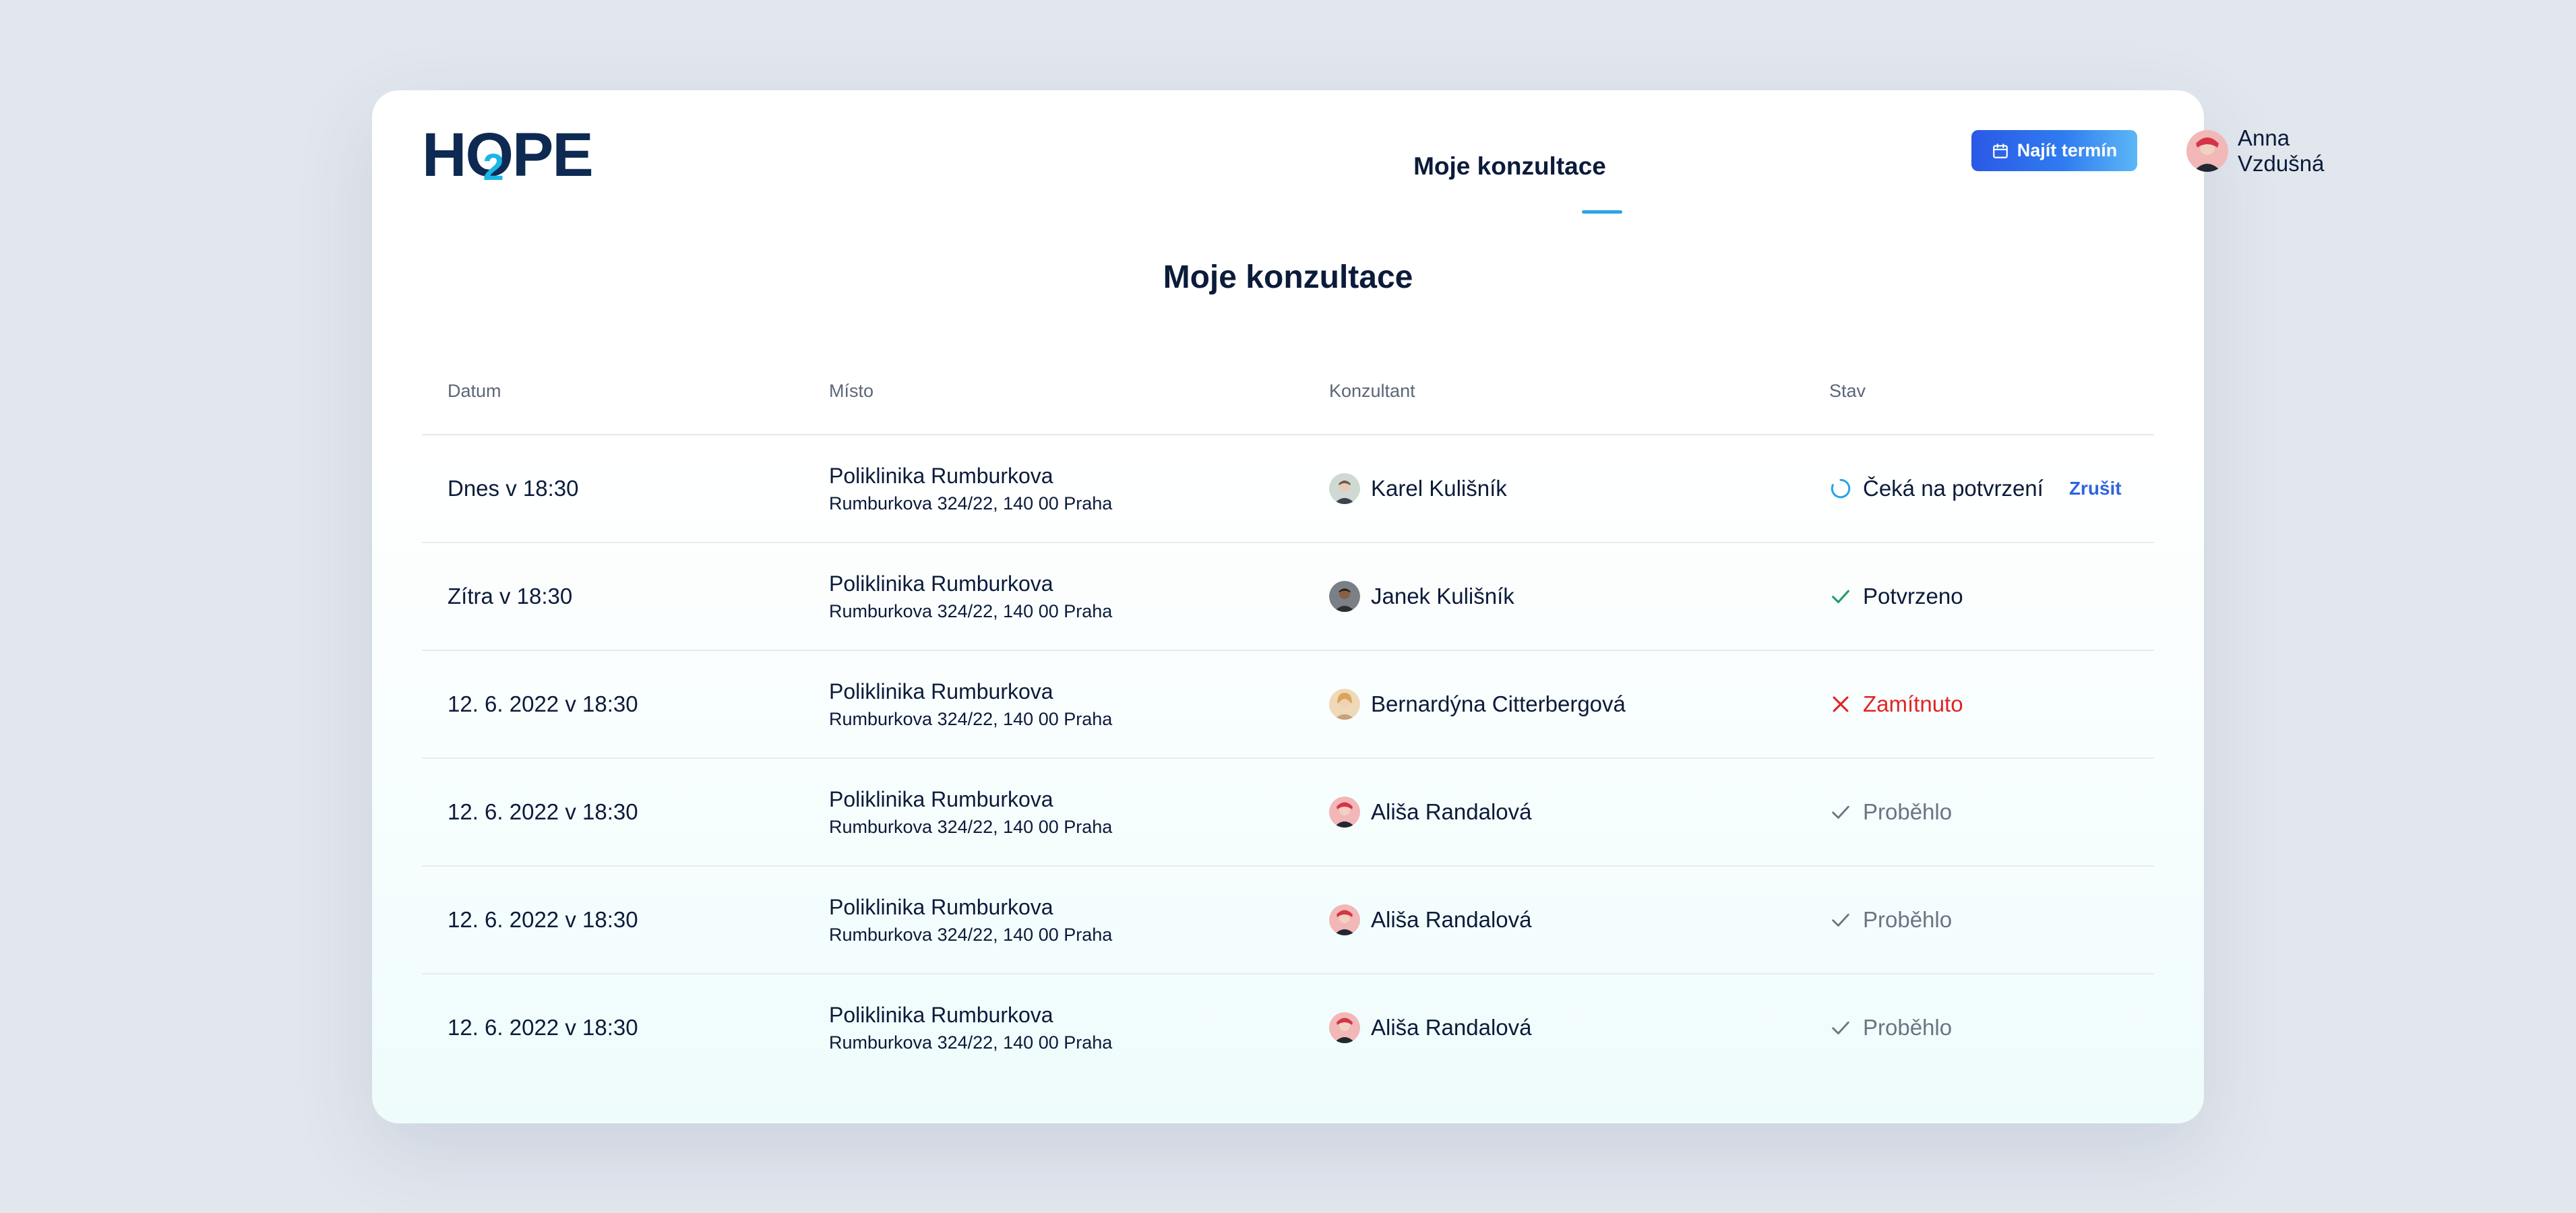 The image size is (2576, 1213). What do you see at coordinates (2207, 151) in the screenshot?
I see `avatar` at bounding box center [2207, 151].